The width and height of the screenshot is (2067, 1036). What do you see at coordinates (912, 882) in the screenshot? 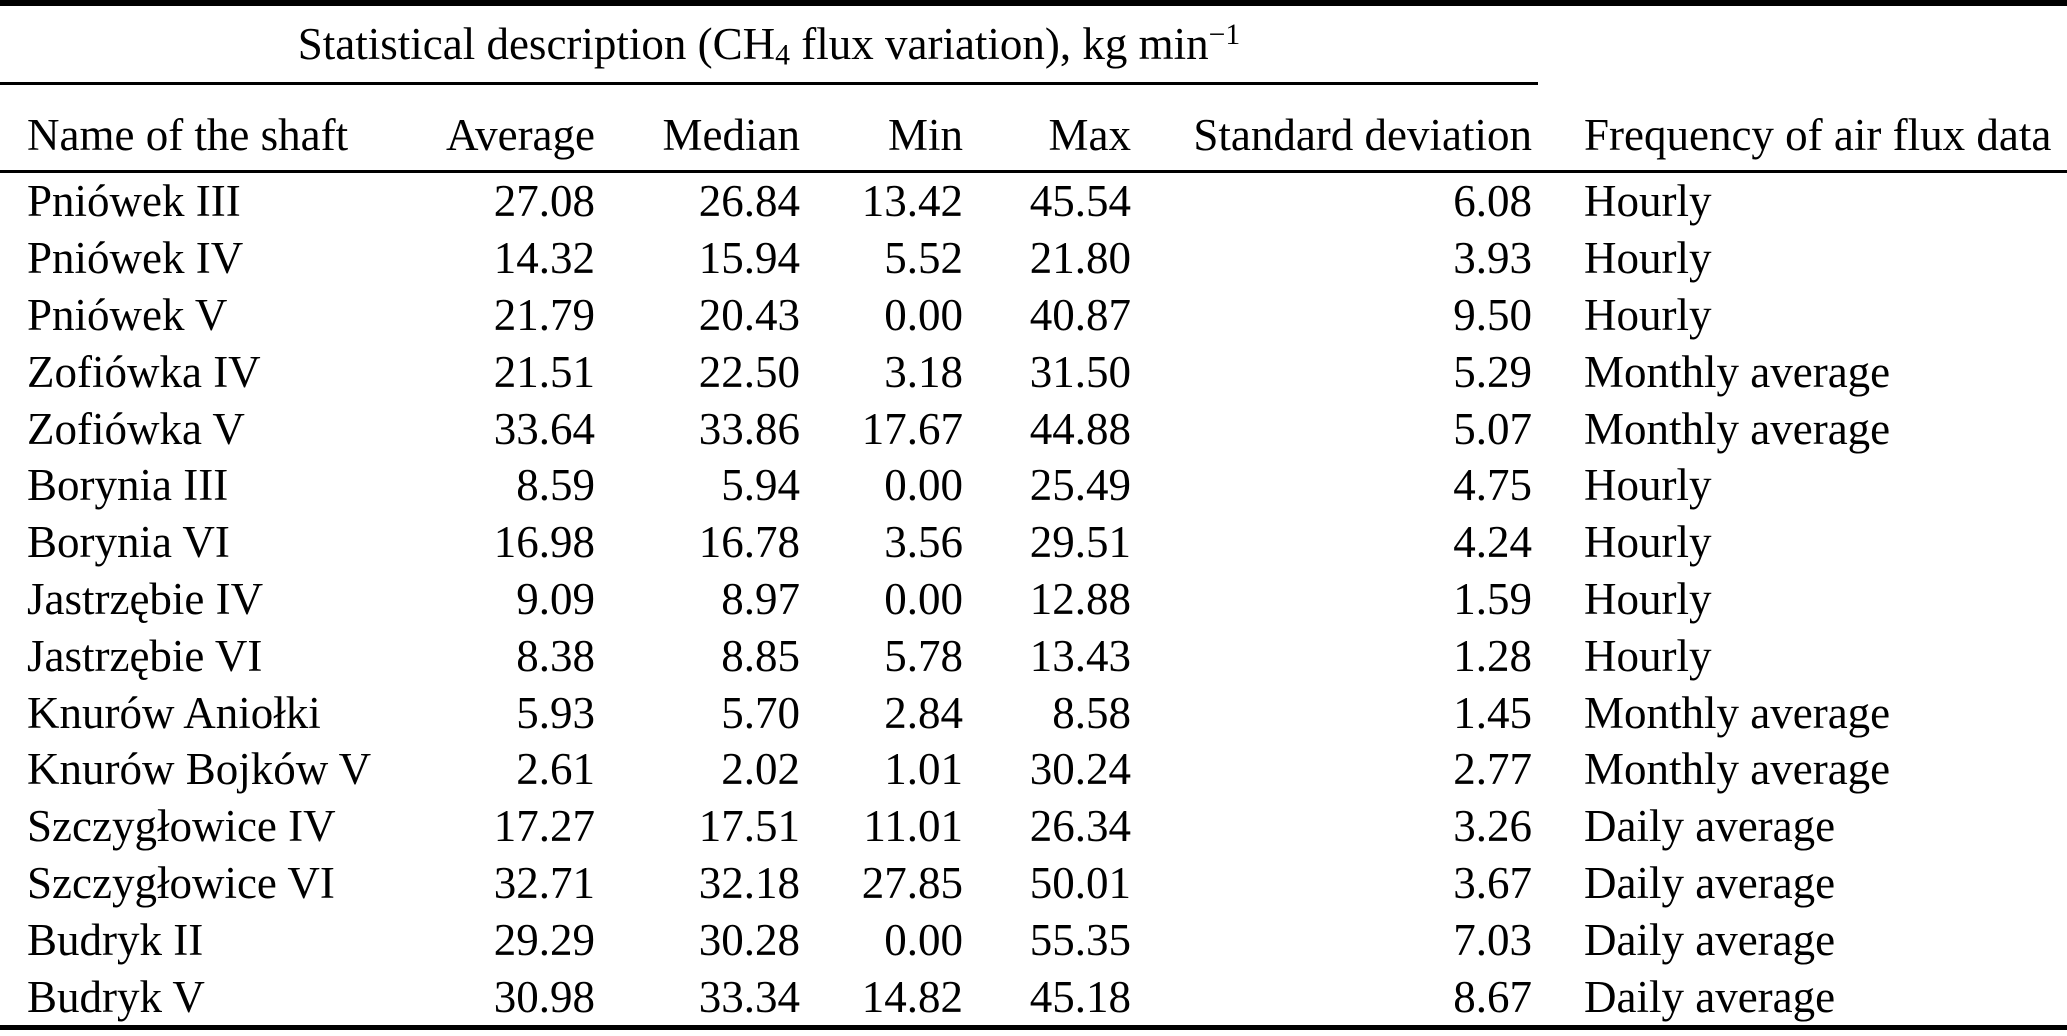
I see `min-cell: 27.85` at bounding box center [912, 882].